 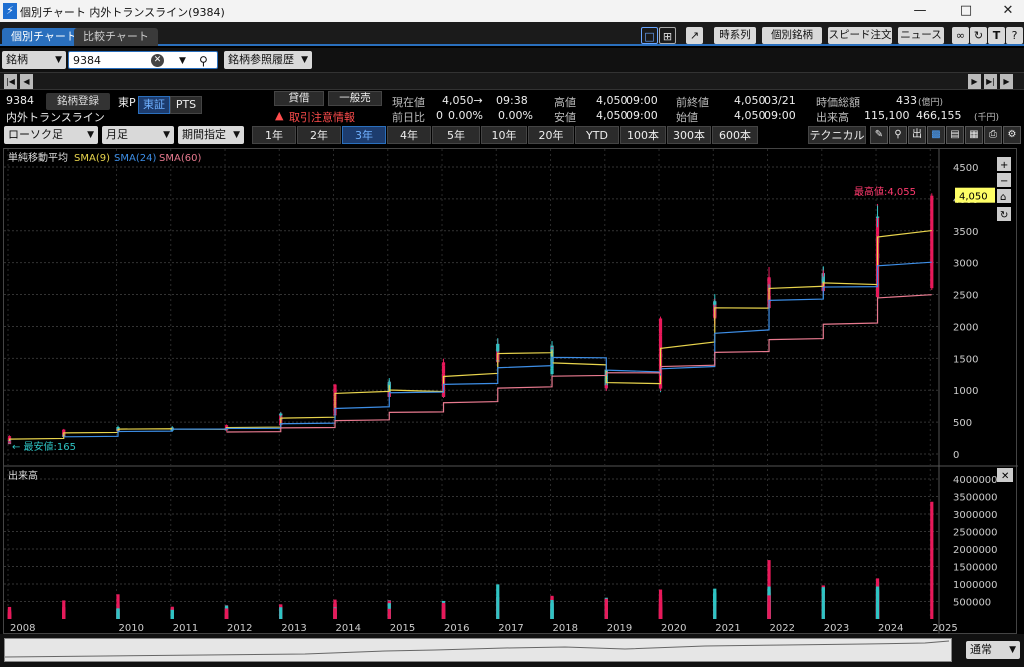 I want to click on volume-panel-title: 出来高, so click(x=23, y=475).